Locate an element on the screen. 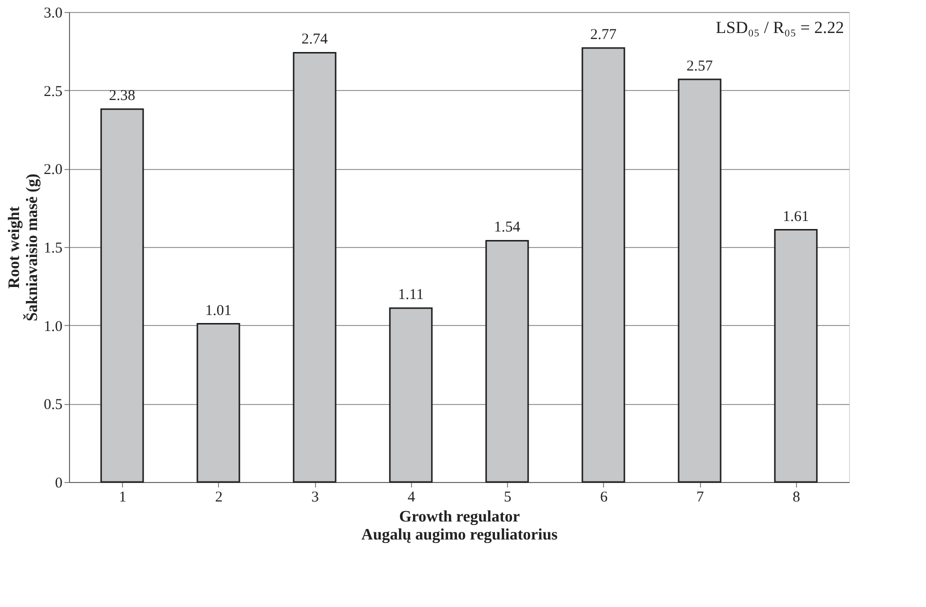 The height and width of the screenshot is (607, 926). y-tick-label: 1.5 is located at coordinates (53, 248).